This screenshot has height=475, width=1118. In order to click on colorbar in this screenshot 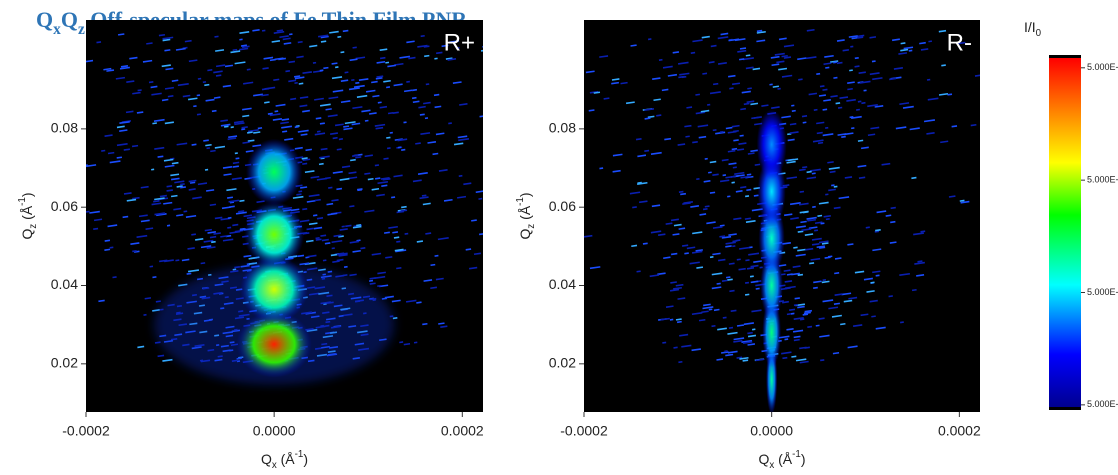, I will do `click(1065, 232)`.